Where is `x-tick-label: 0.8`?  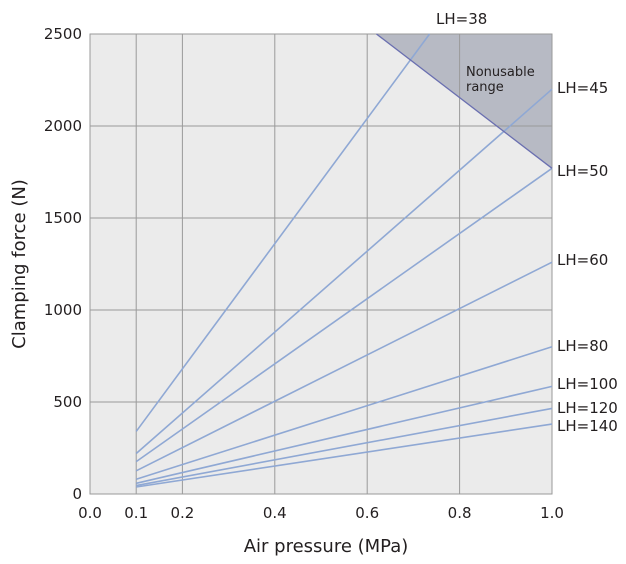
x-tick-label: 0.8 is located at coordinates (460, 513).